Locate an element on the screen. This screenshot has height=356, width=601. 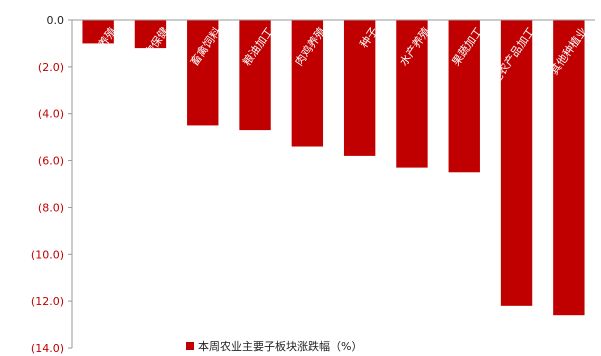
legend-label: 本周农业主要子板块涨跌幅（%） is located at coordinates (280, 346).